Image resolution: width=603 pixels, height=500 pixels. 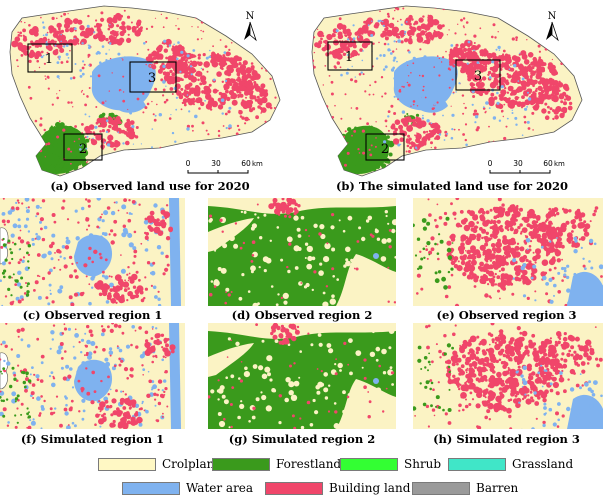 What do you see at coordinates (349, 57) in the screenshot?
I see `region-box-label-1: 1` at bounding box center [349, 57].